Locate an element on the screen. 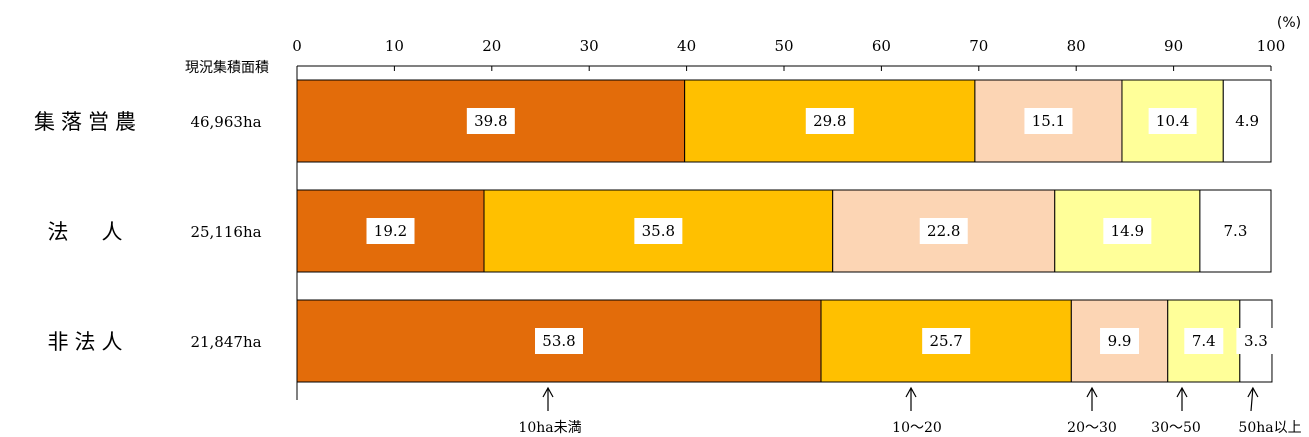 The image size is (1309, 437). x-tick-label: 0 is located at coordinates (297, 46).